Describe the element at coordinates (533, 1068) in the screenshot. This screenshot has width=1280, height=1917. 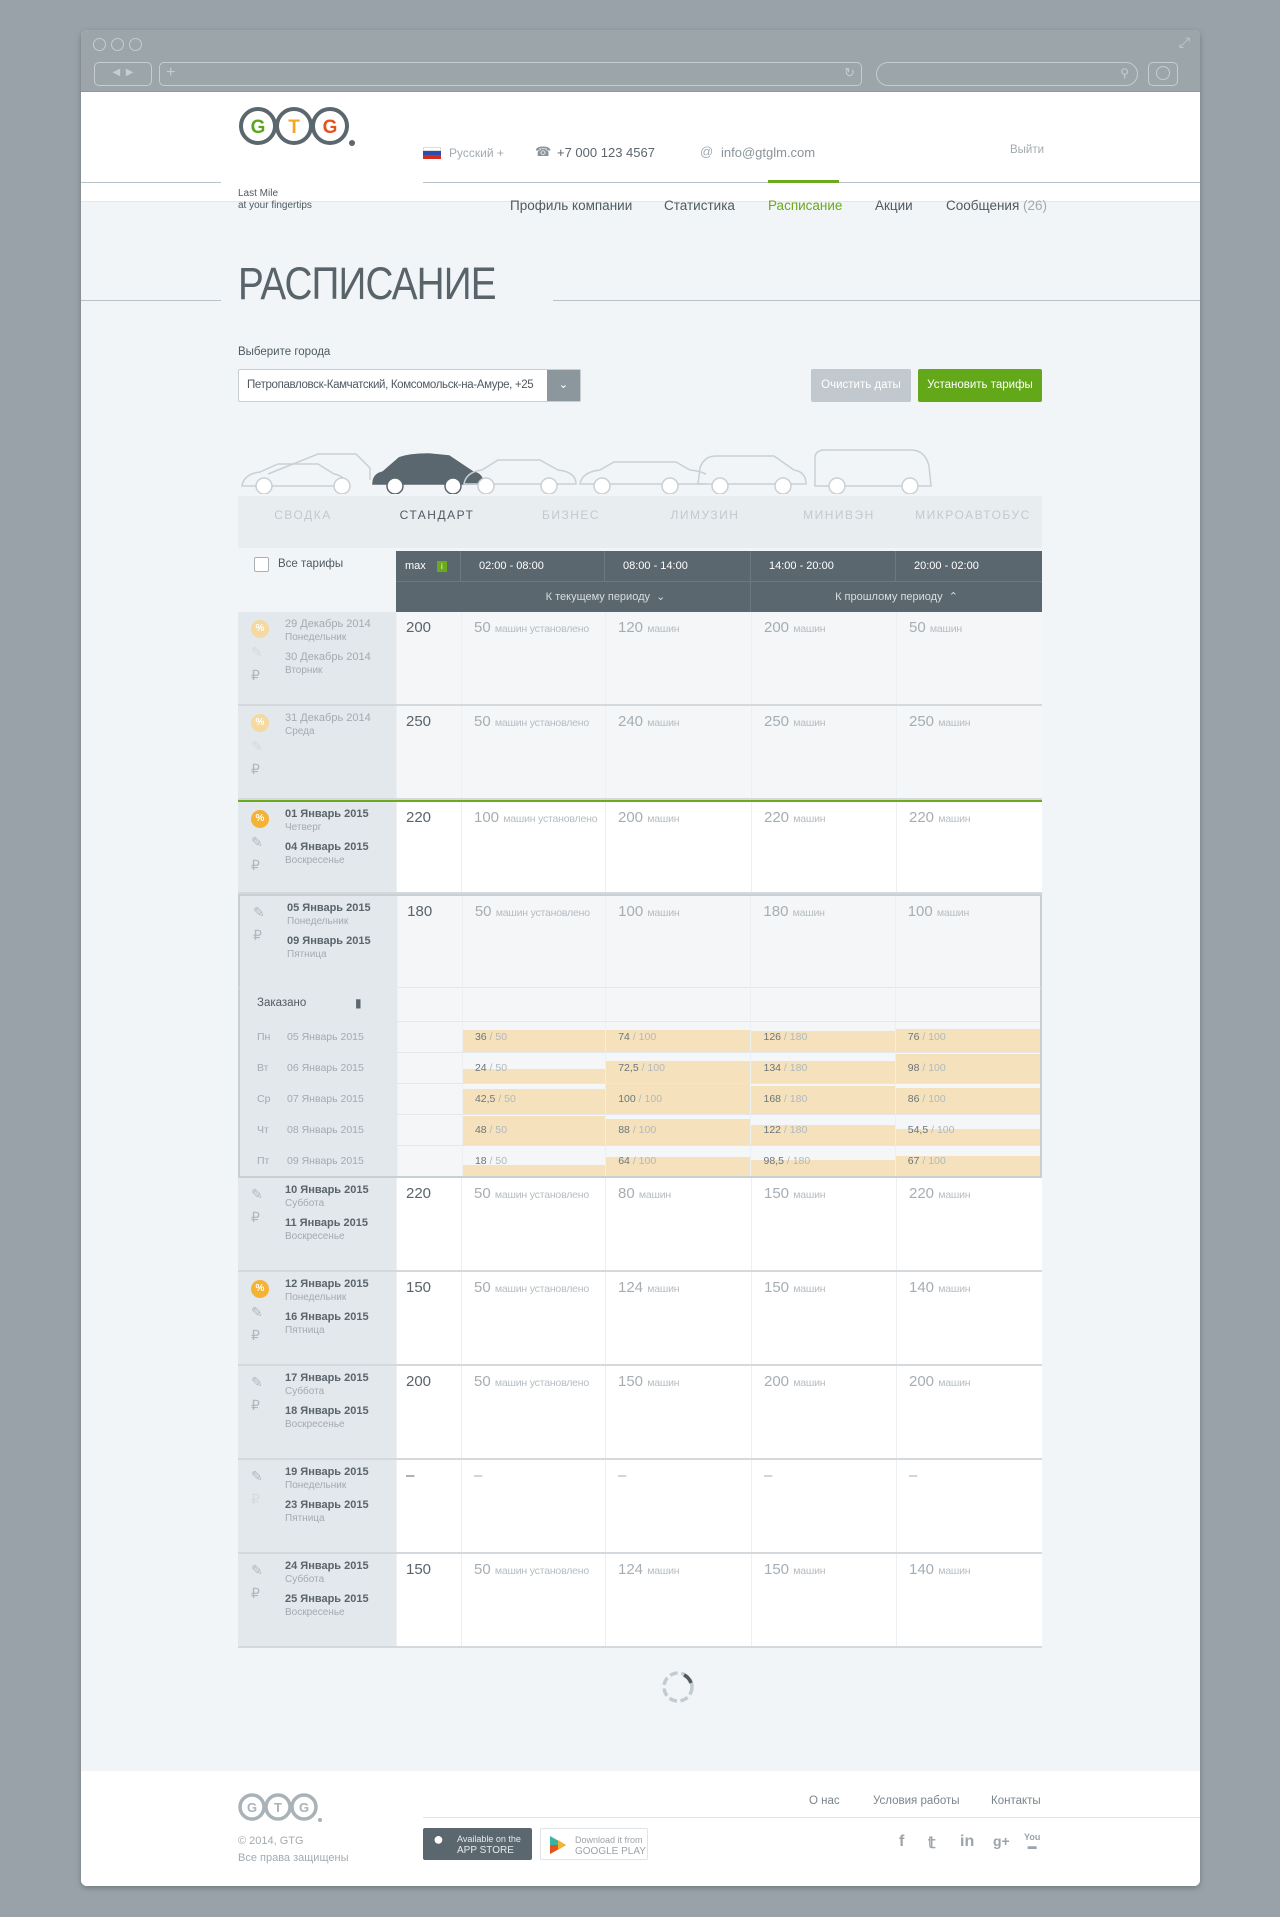
I see `booked-cell: 24 / 50` at that location.